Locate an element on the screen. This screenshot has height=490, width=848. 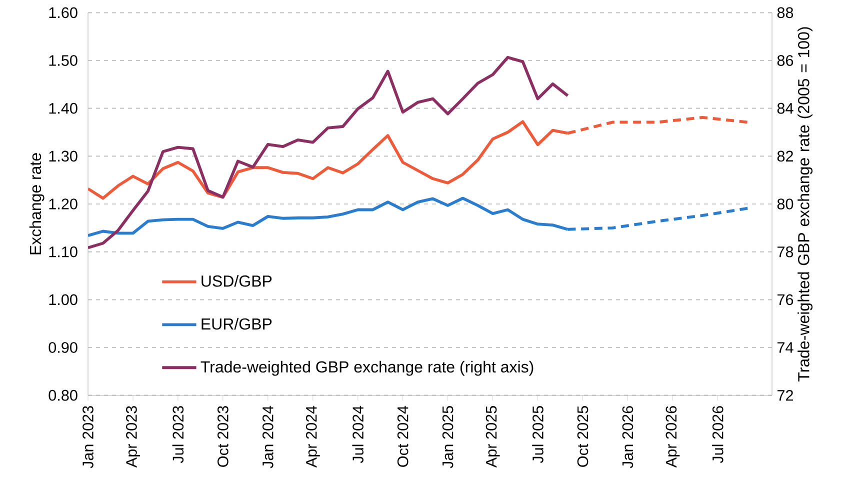
x-tick-label: Oct 2025 is located at coordinates (582, 436).